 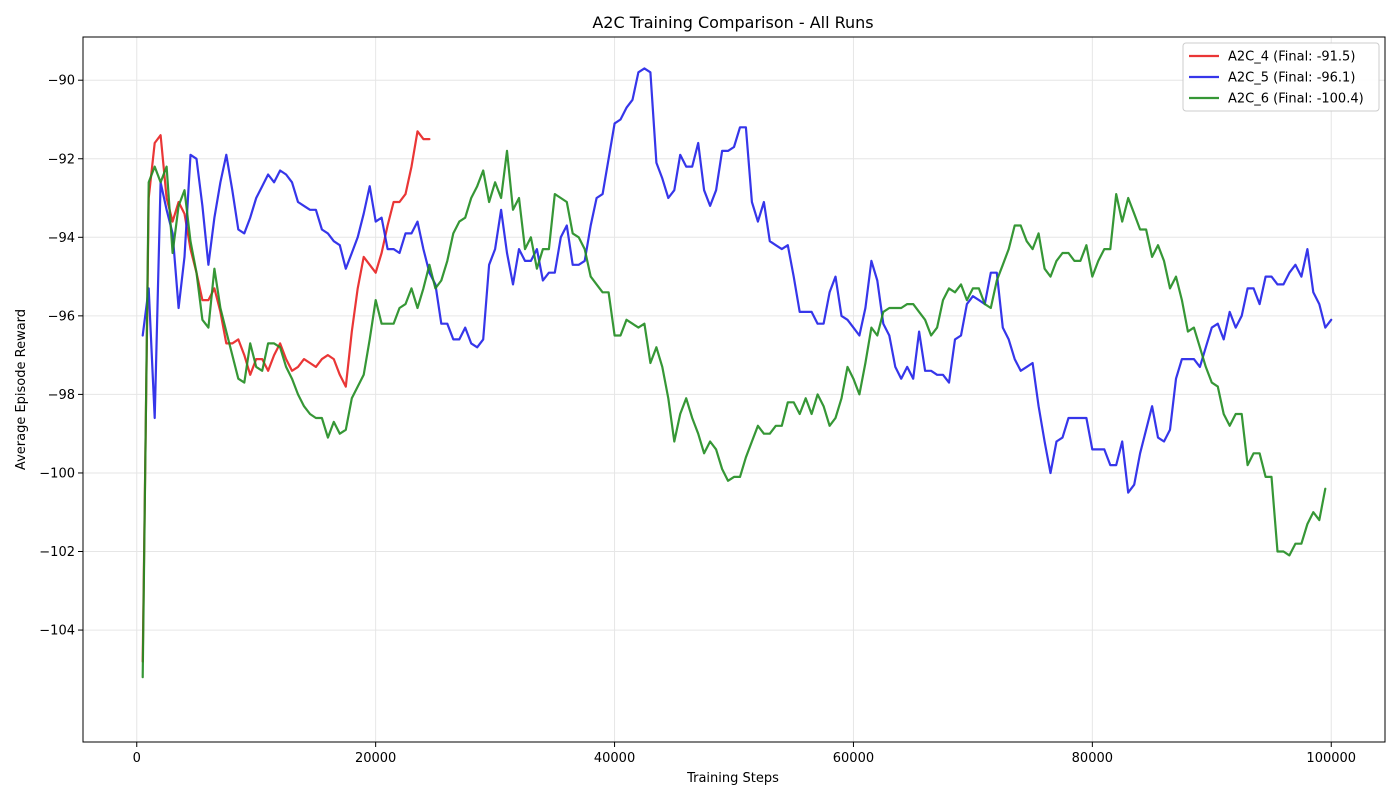 What do you see at coordinates (21, 389) in the screenshot?
I see `y-axis-label: Average Episode Reward` at bounding box center [21, 389].